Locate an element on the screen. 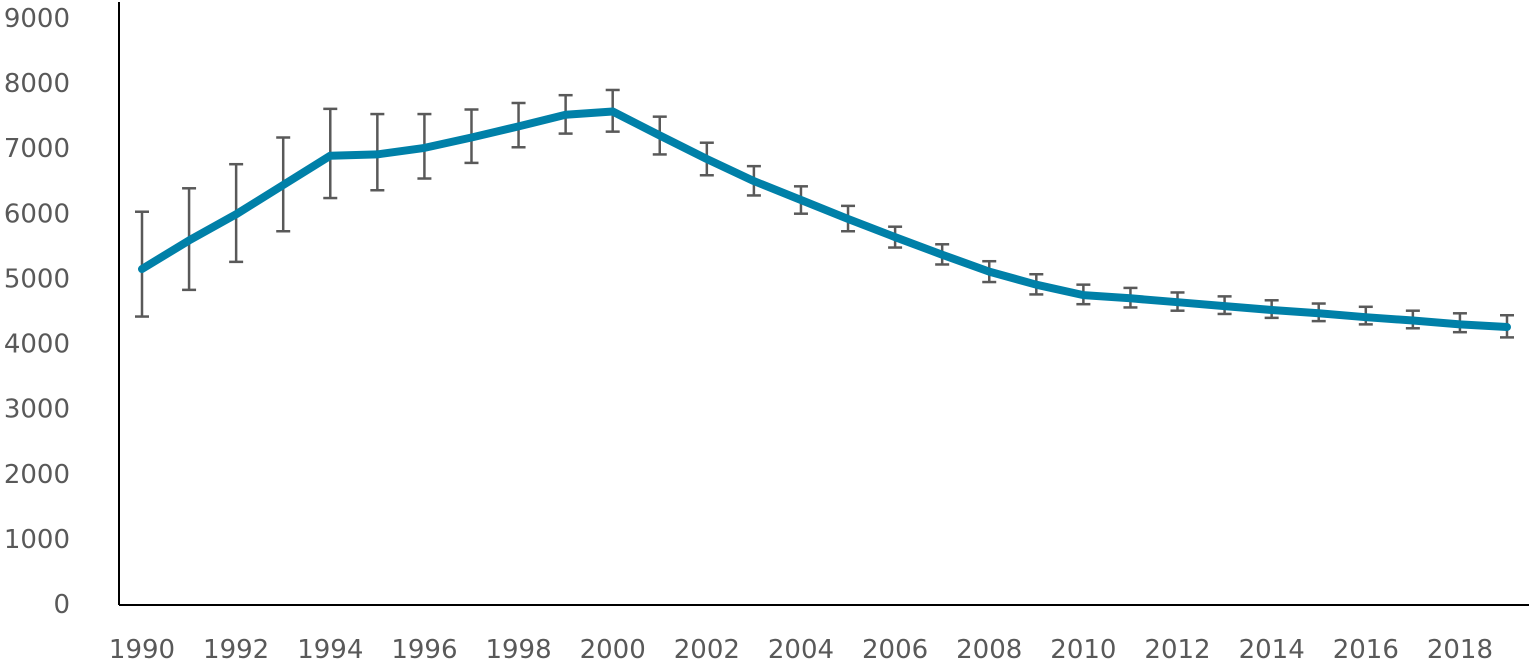  x-tick-label: 2010 is located at coordinates (1083, 650).